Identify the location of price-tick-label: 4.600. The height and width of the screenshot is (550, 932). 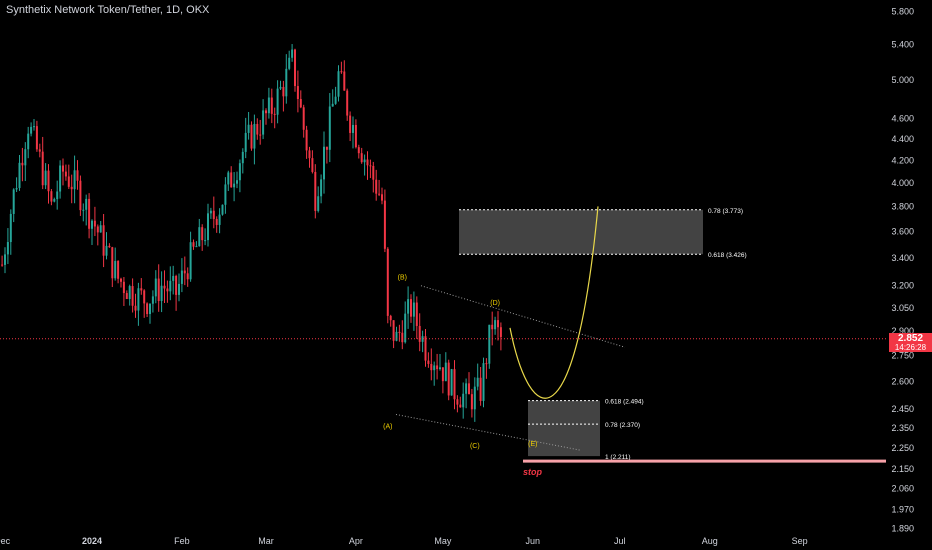
(902, 118).